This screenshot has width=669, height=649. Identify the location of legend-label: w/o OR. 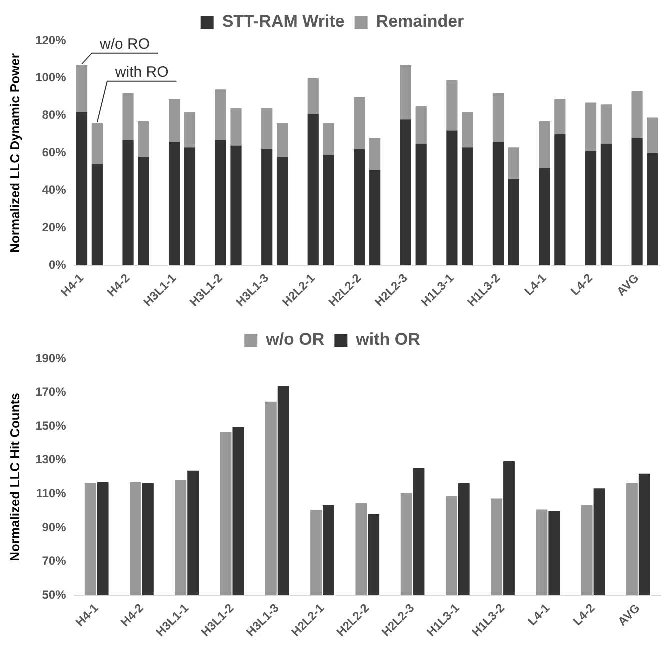
(295, 340).